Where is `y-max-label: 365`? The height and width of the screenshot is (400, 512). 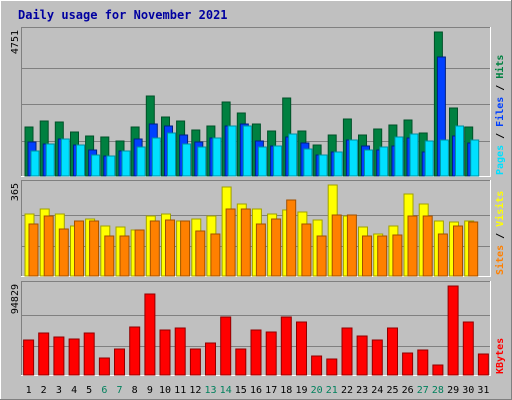 y-max-label: 365 is located at coordinates (15, 192).